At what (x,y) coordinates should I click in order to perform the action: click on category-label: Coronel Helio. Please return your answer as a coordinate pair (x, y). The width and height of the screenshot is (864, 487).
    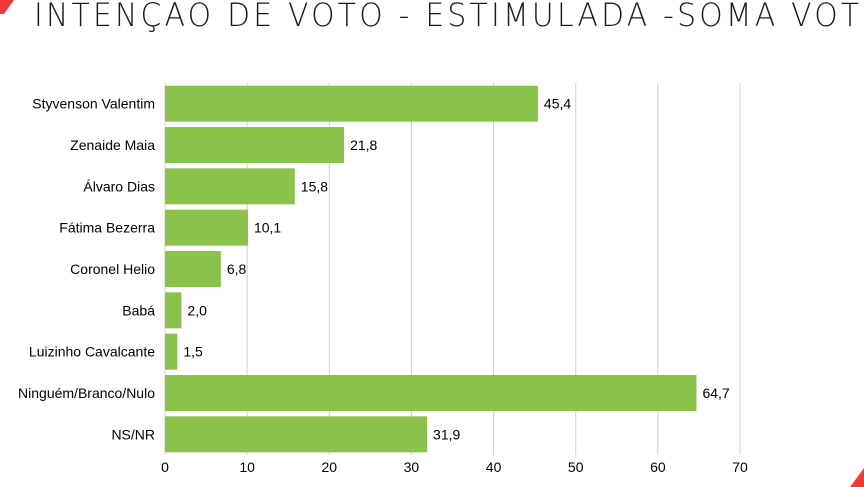
    Looking at the image, I should click on (112, 269).